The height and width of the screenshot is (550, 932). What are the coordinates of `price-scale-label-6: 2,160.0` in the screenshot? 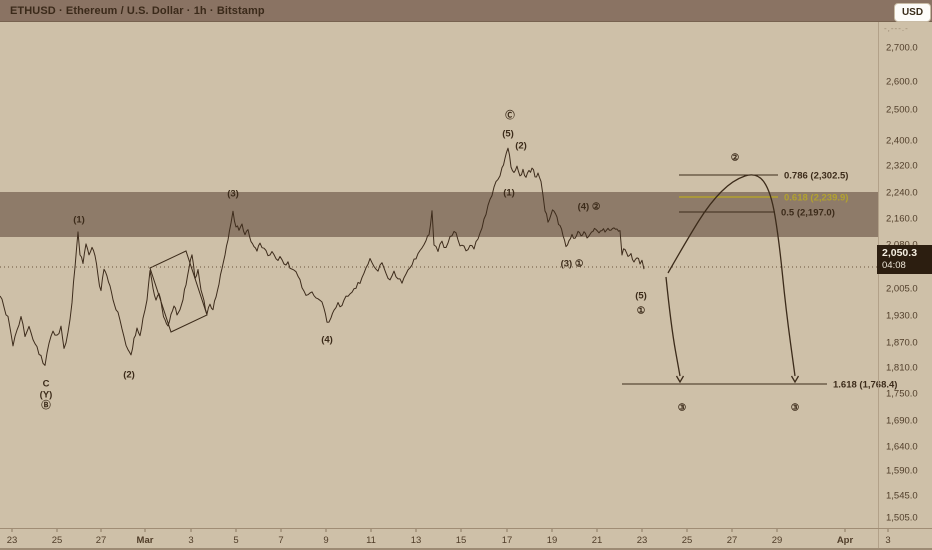 It's located at (902, 219).